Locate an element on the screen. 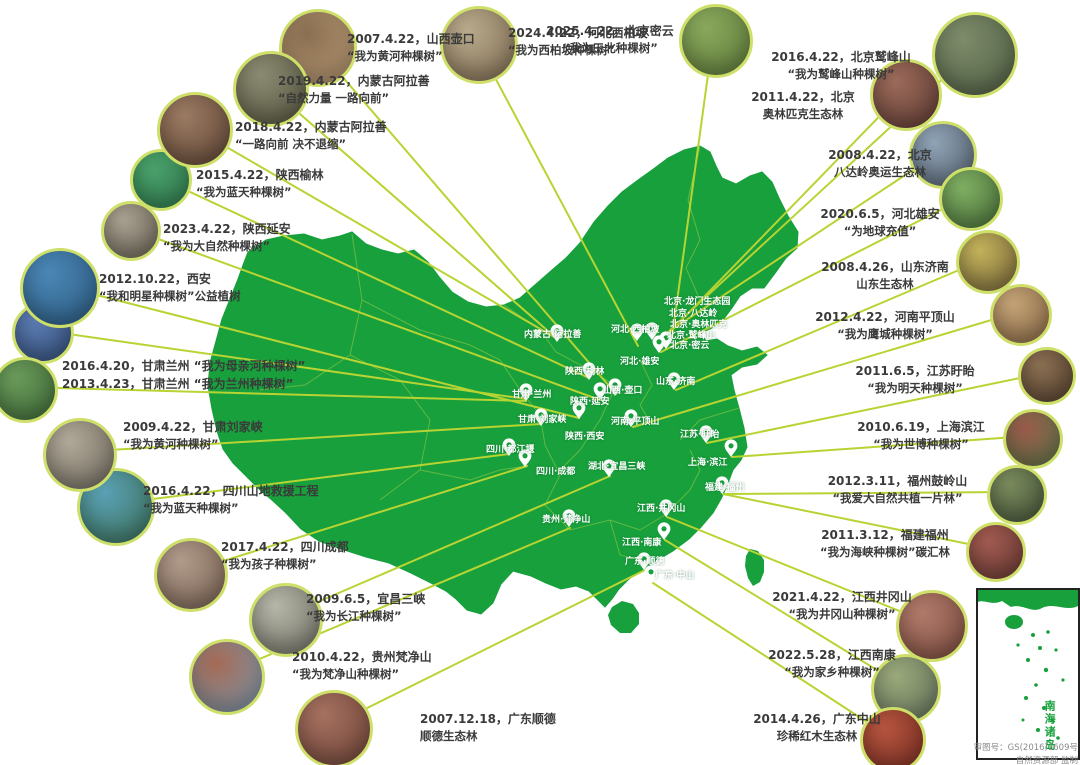 The image size is (1080, 765). event-date-location: 2016.4.20，甘肃兰州 “我为母亲河种棵树” is located at coordinates (184, 366).